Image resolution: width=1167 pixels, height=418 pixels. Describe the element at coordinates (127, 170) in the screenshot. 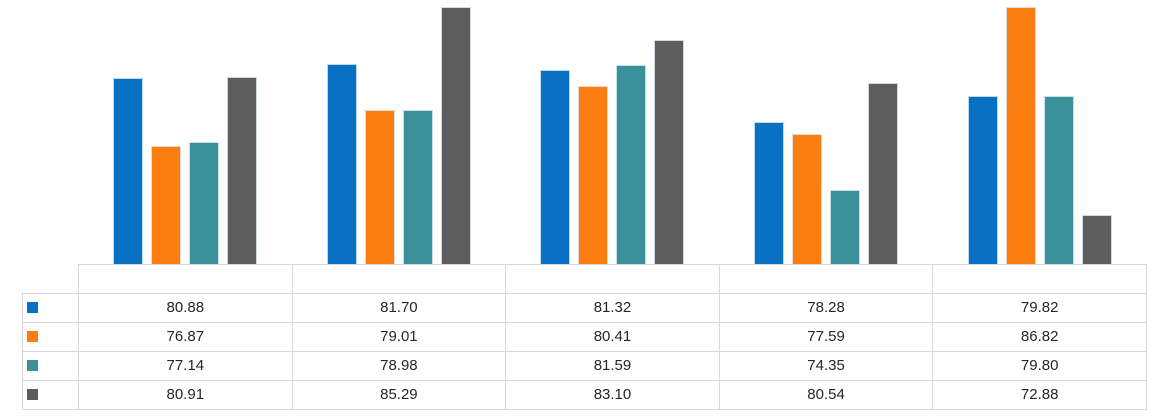

I see `bar-s1-c1` at that location.